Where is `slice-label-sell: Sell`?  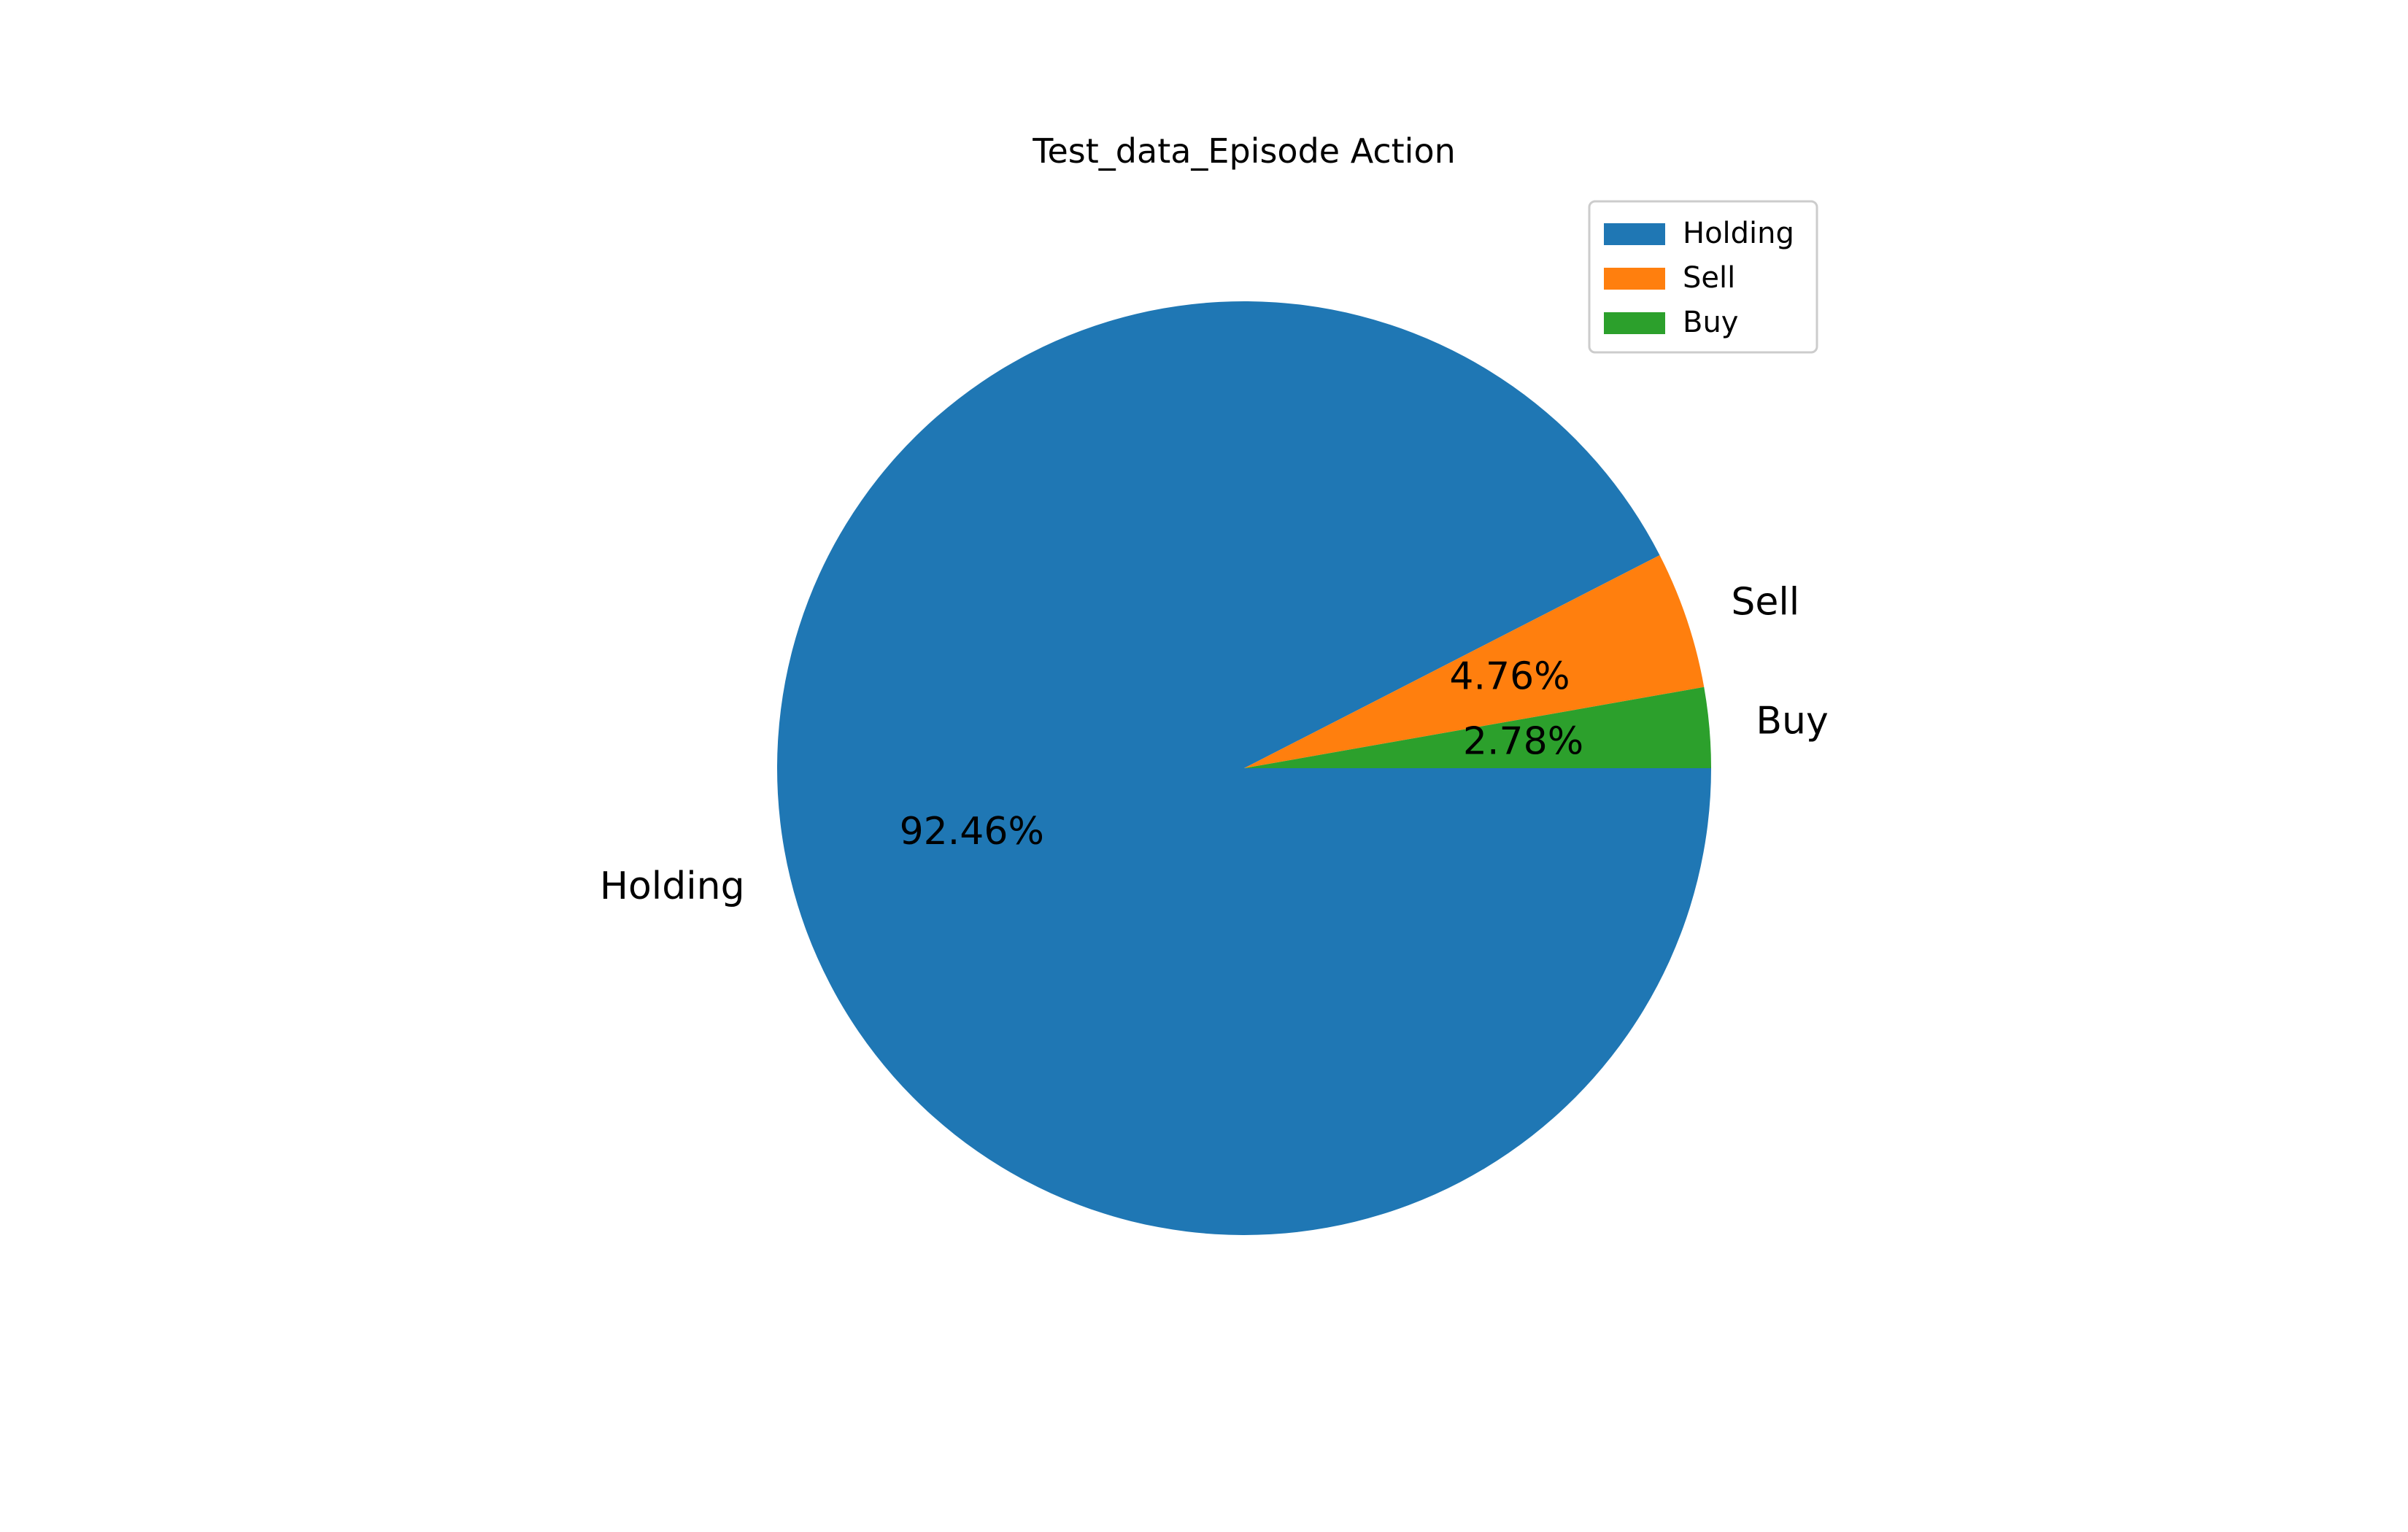
slice-label-sell: Sell is located at coordinates (1765, 603).